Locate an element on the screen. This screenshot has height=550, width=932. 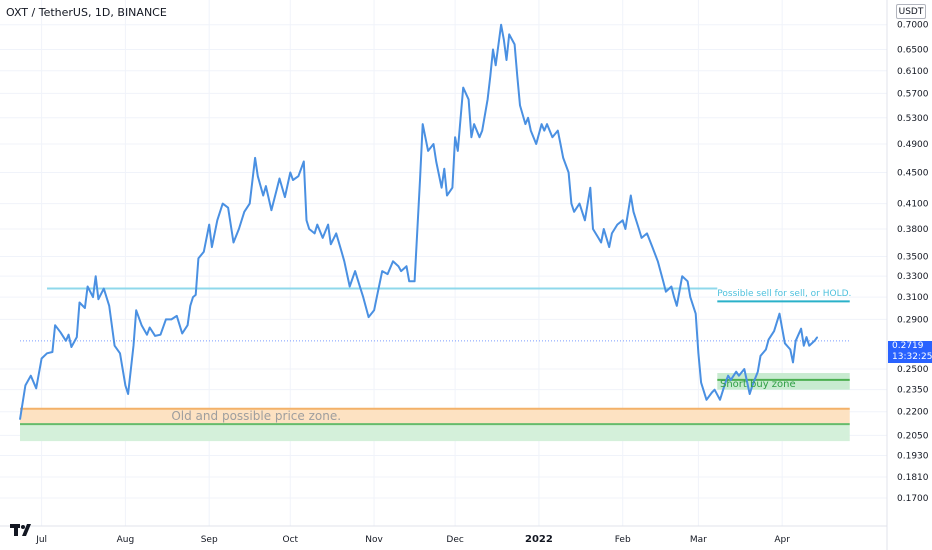
x-tick-label-1: Aug is located at coordinates (126, 540).